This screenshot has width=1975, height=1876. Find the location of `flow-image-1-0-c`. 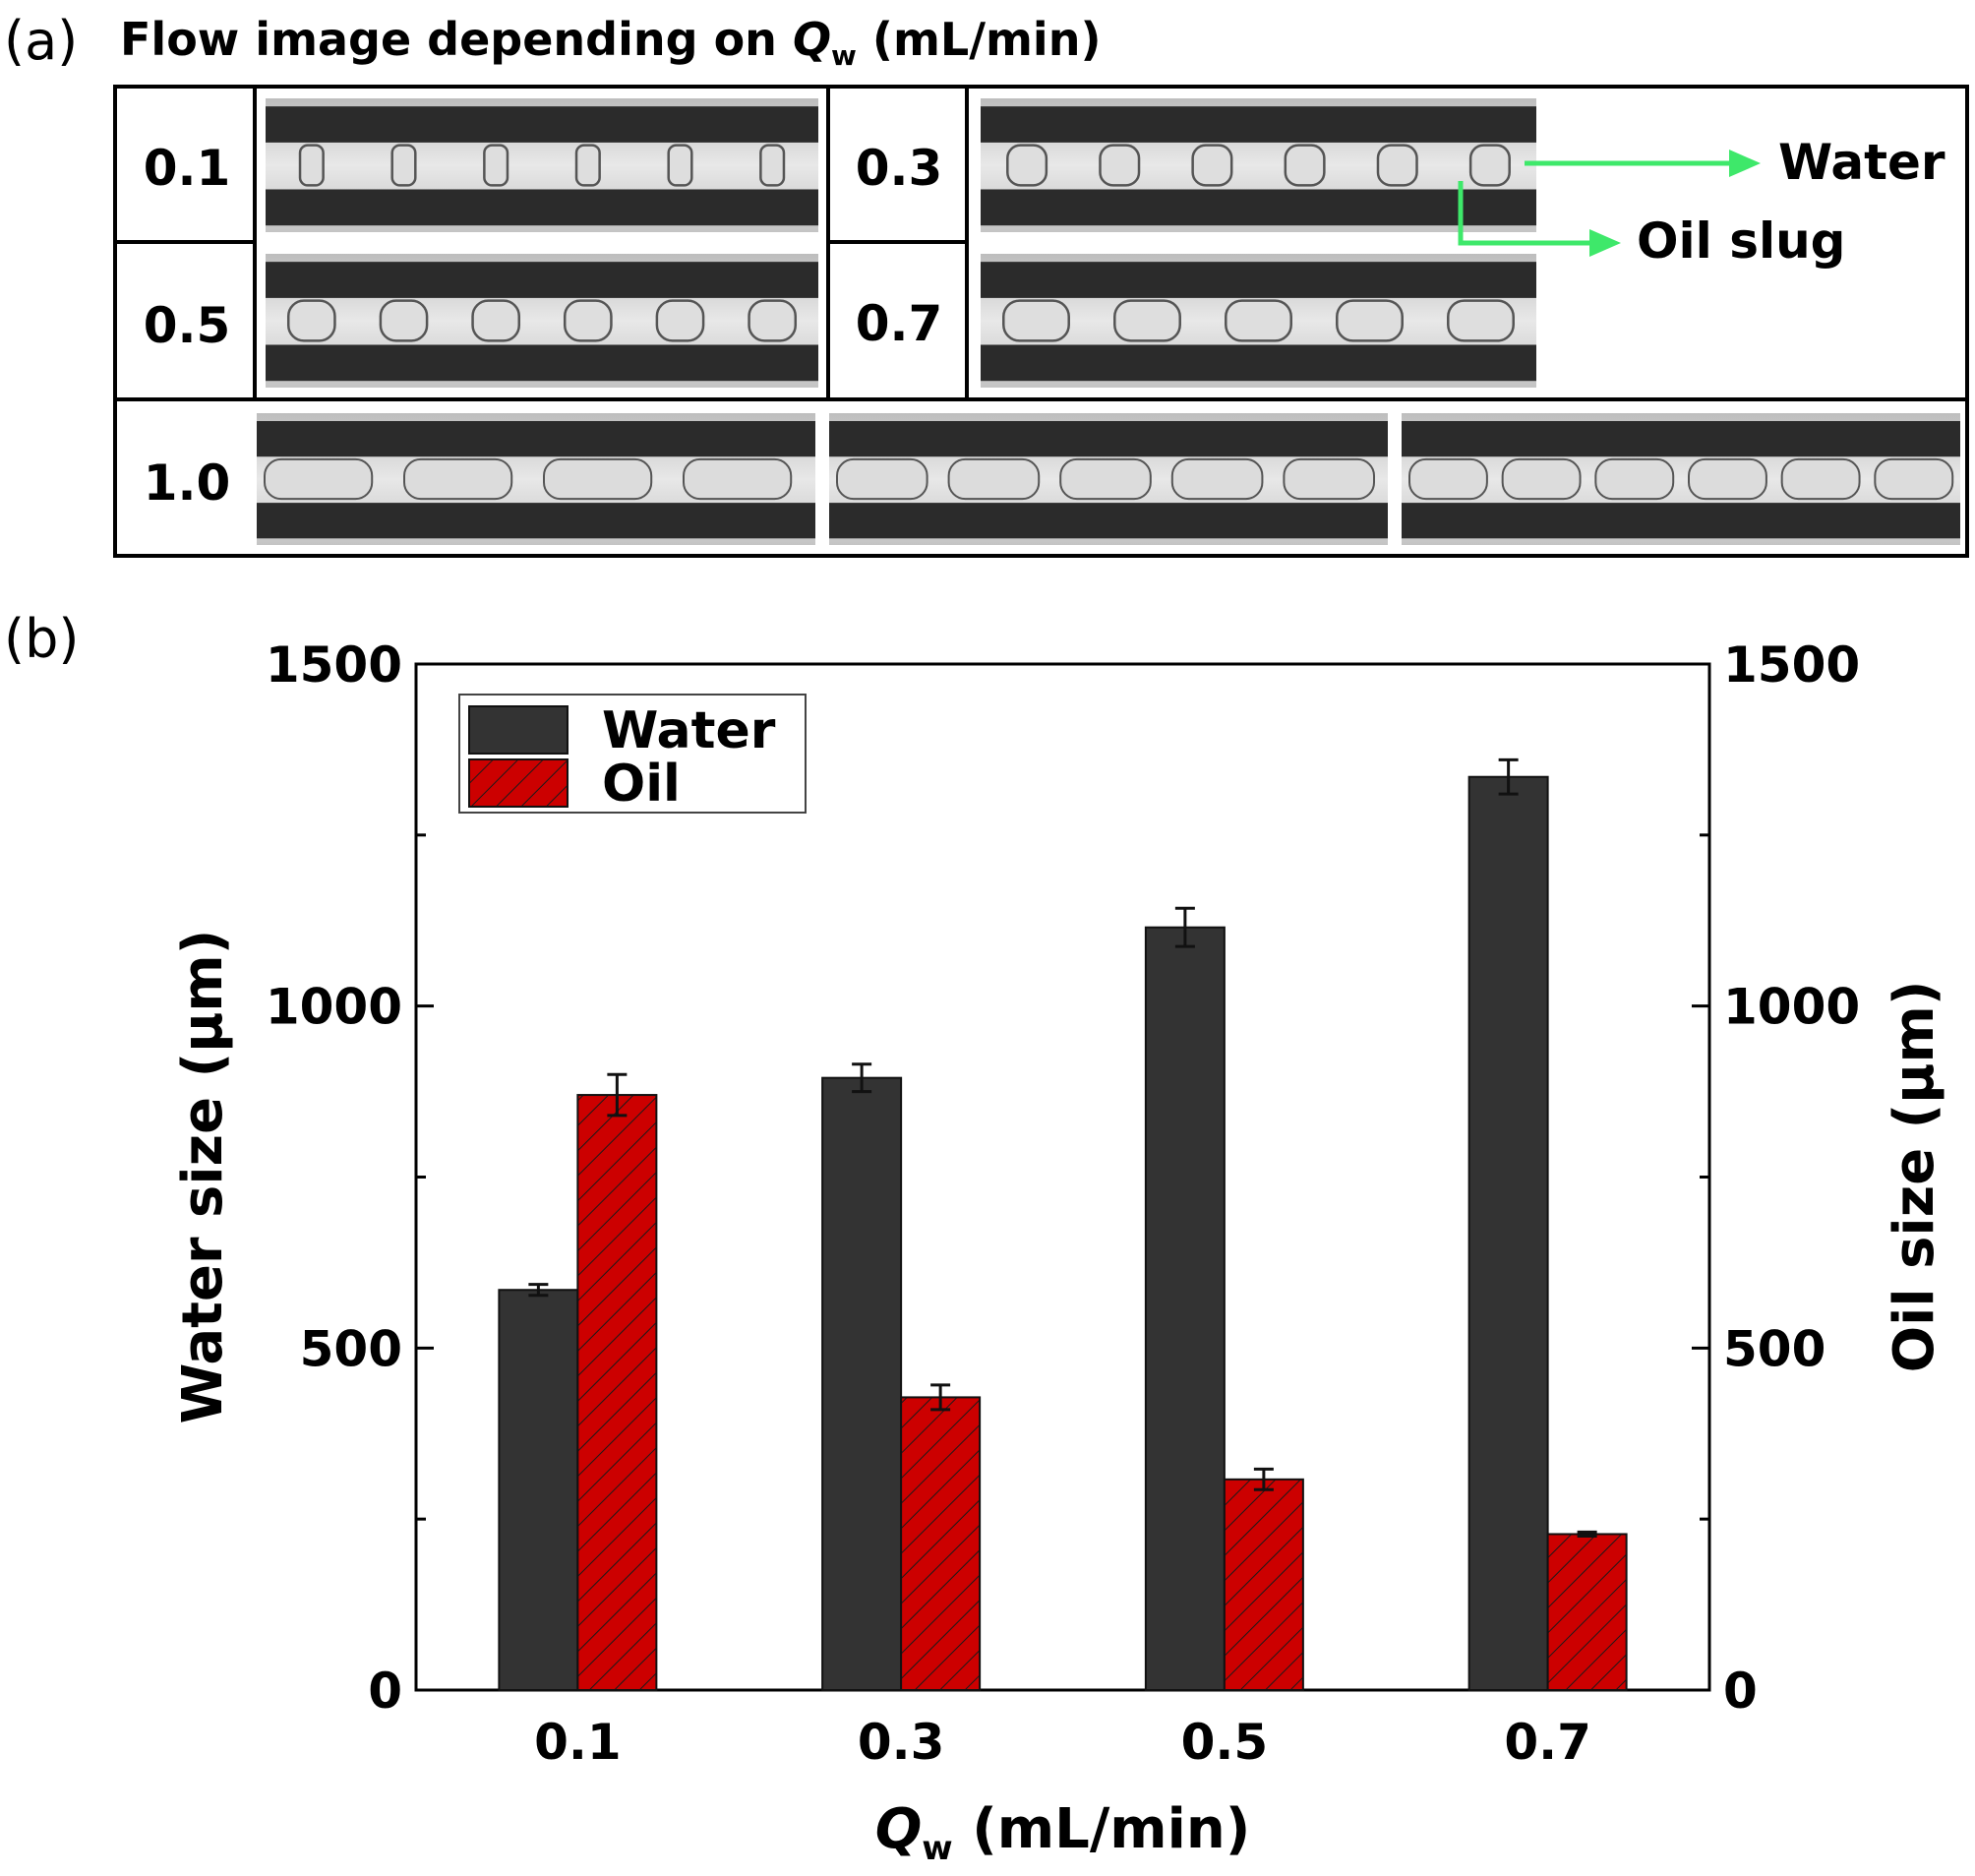

flow-image-1-0-c is located at coordinates (1681, 479).